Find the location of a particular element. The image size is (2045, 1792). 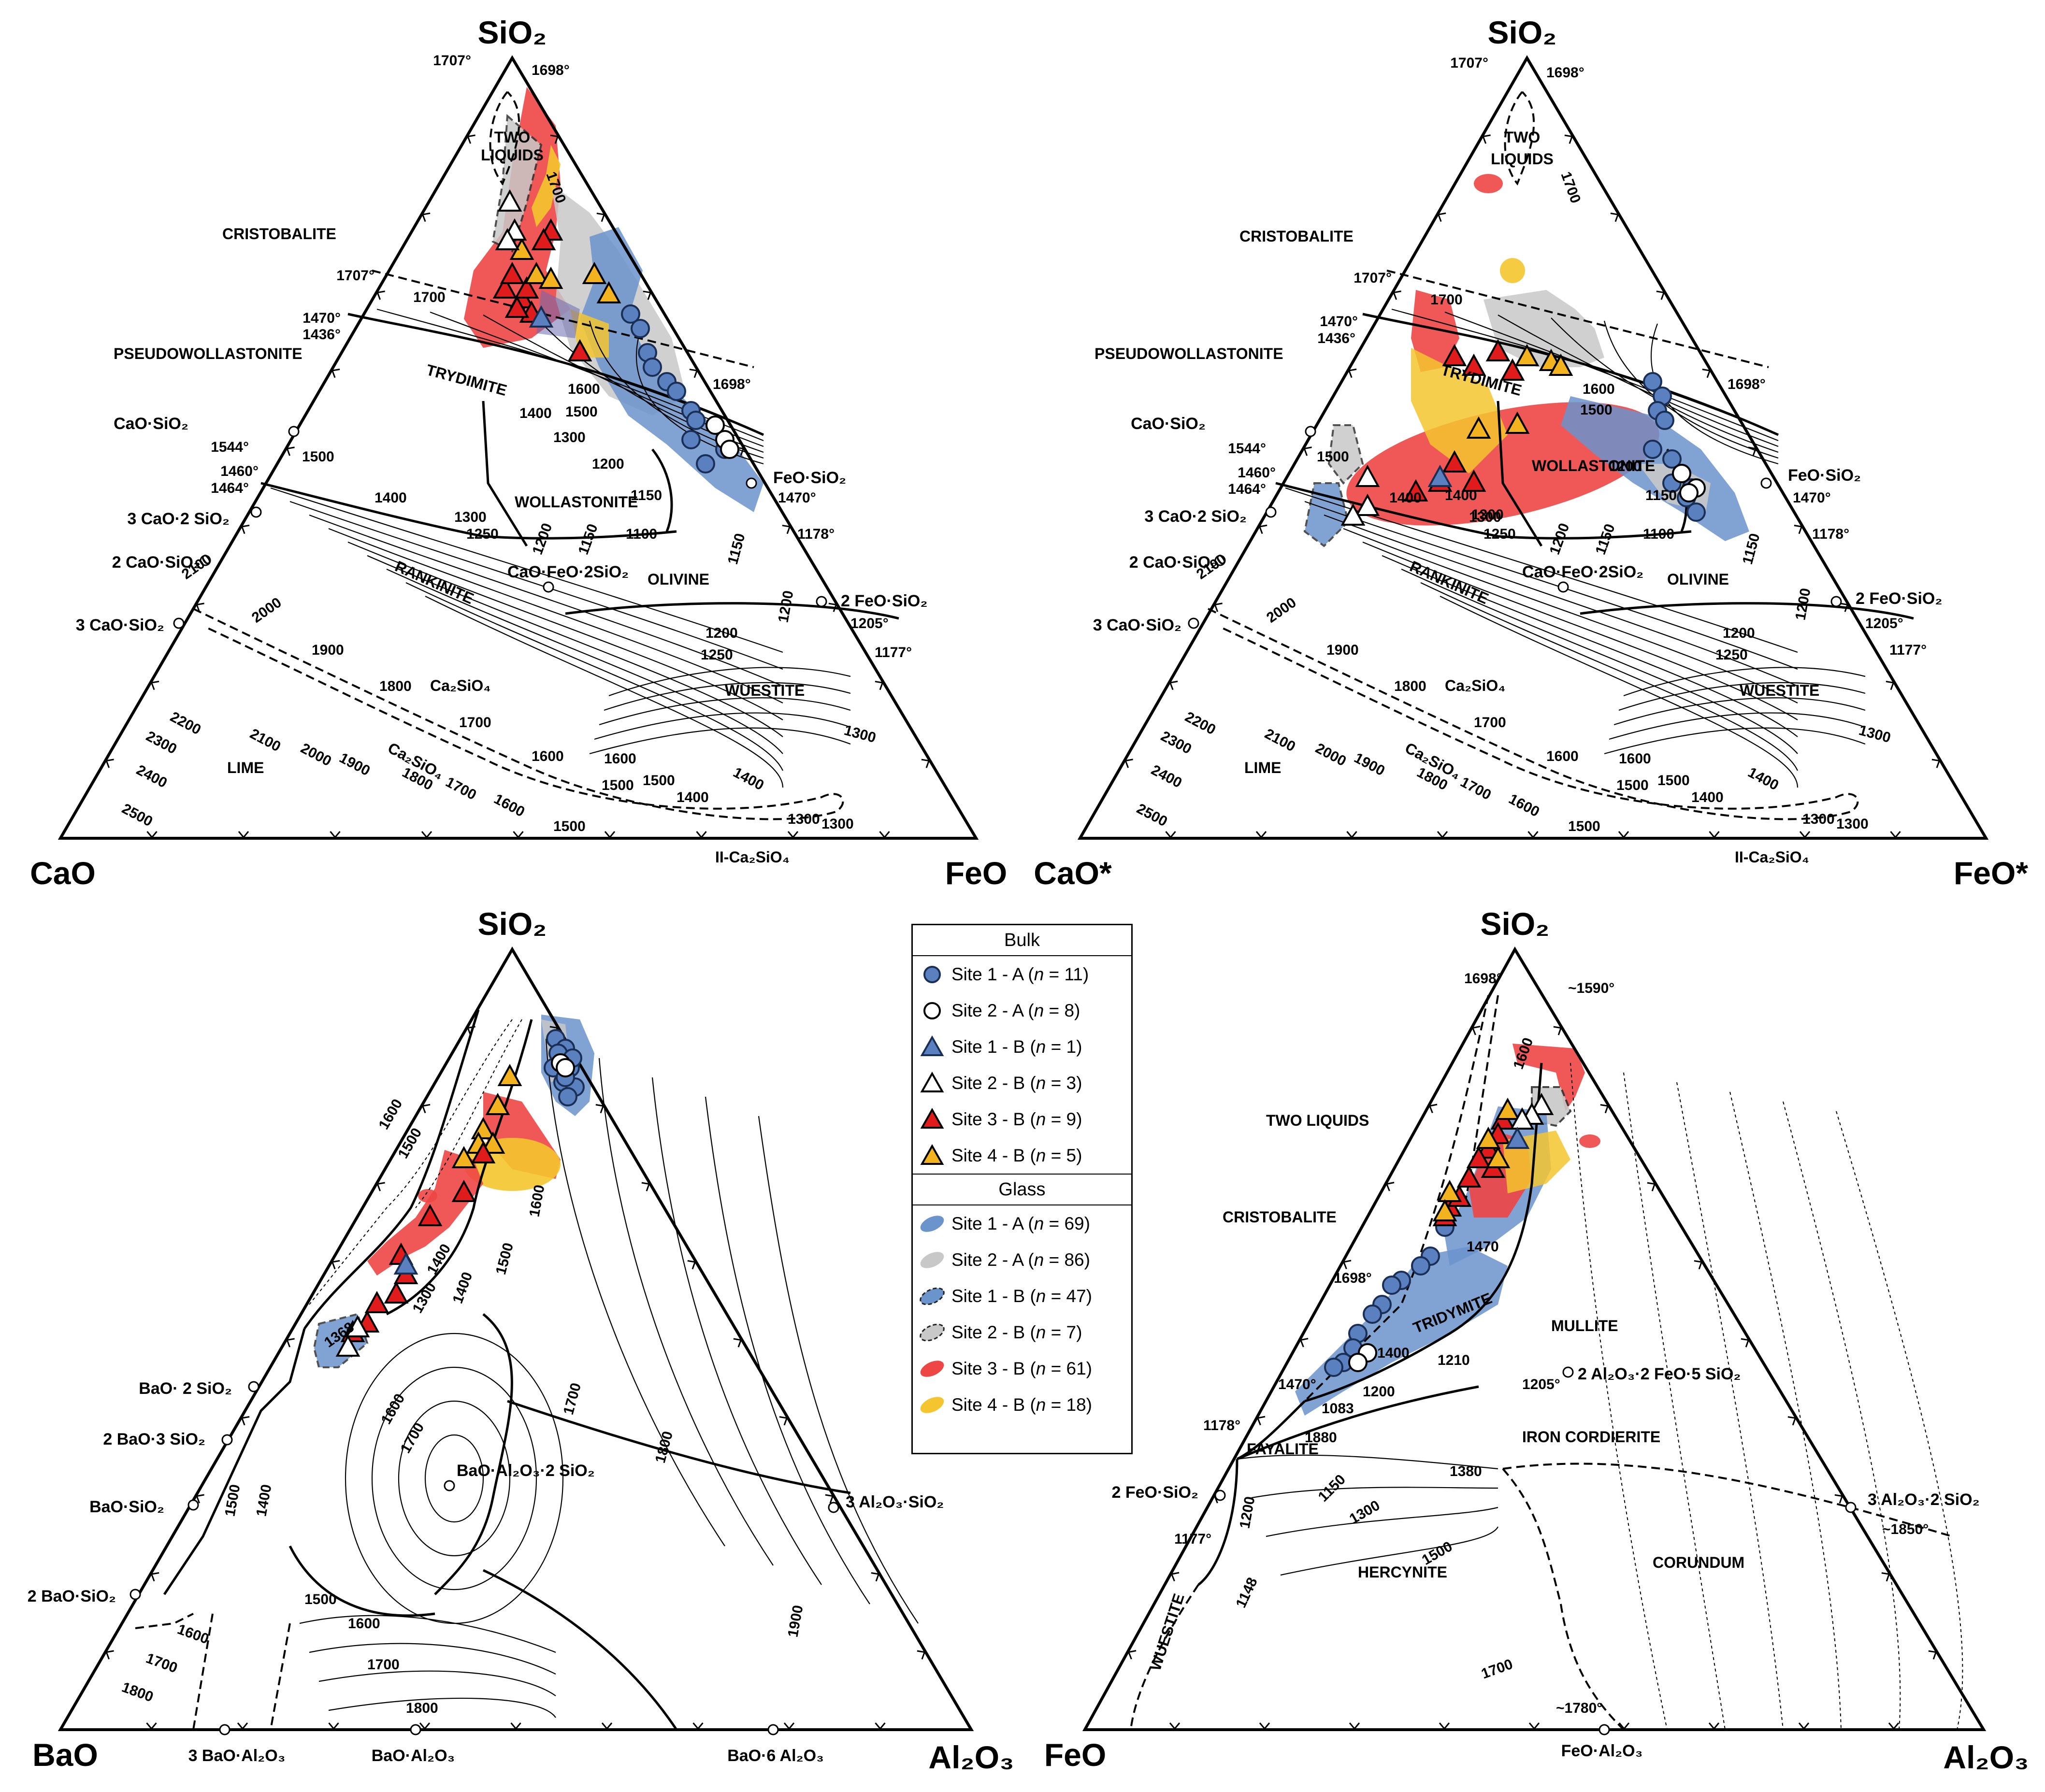

legend-item-count: = 1) is located at coordinates (1064, 1046).